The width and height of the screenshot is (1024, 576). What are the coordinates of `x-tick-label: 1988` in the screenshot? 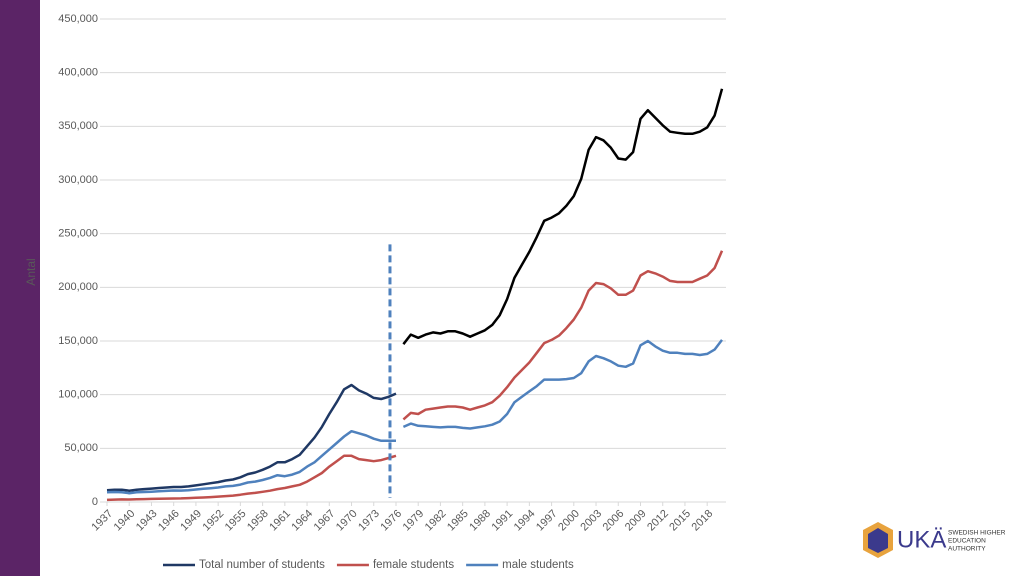 It's located at (480, 521).